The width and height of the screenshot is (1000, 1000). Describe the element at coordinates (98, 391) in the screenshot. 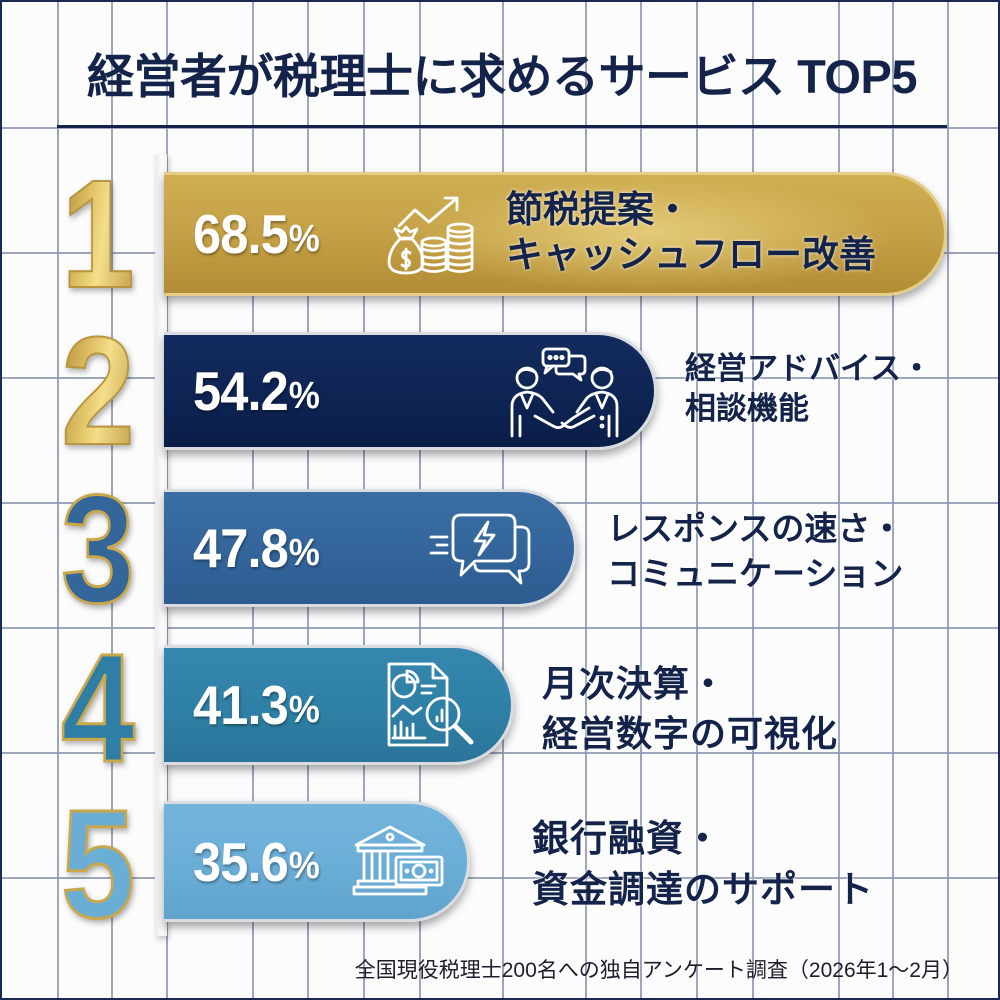

I see `rank-number: 2` at that location.